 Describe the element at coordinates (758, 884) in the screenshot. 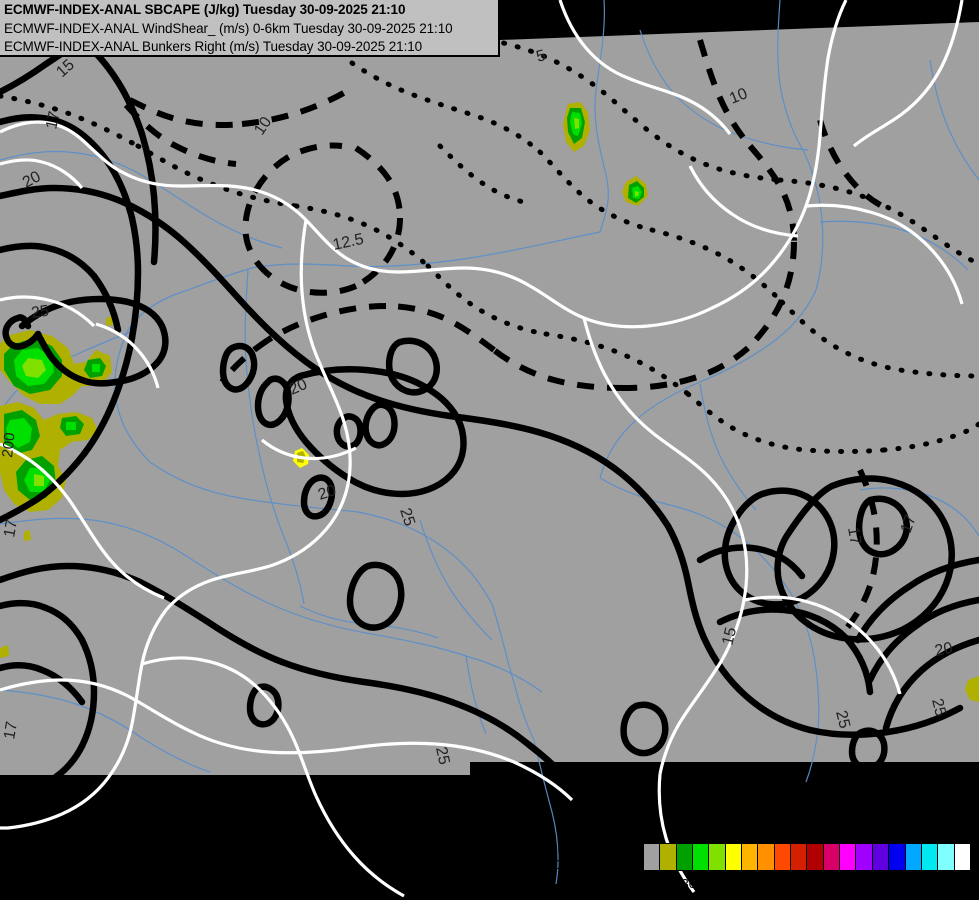

I see `colorbar-label-3: 700` at that location.